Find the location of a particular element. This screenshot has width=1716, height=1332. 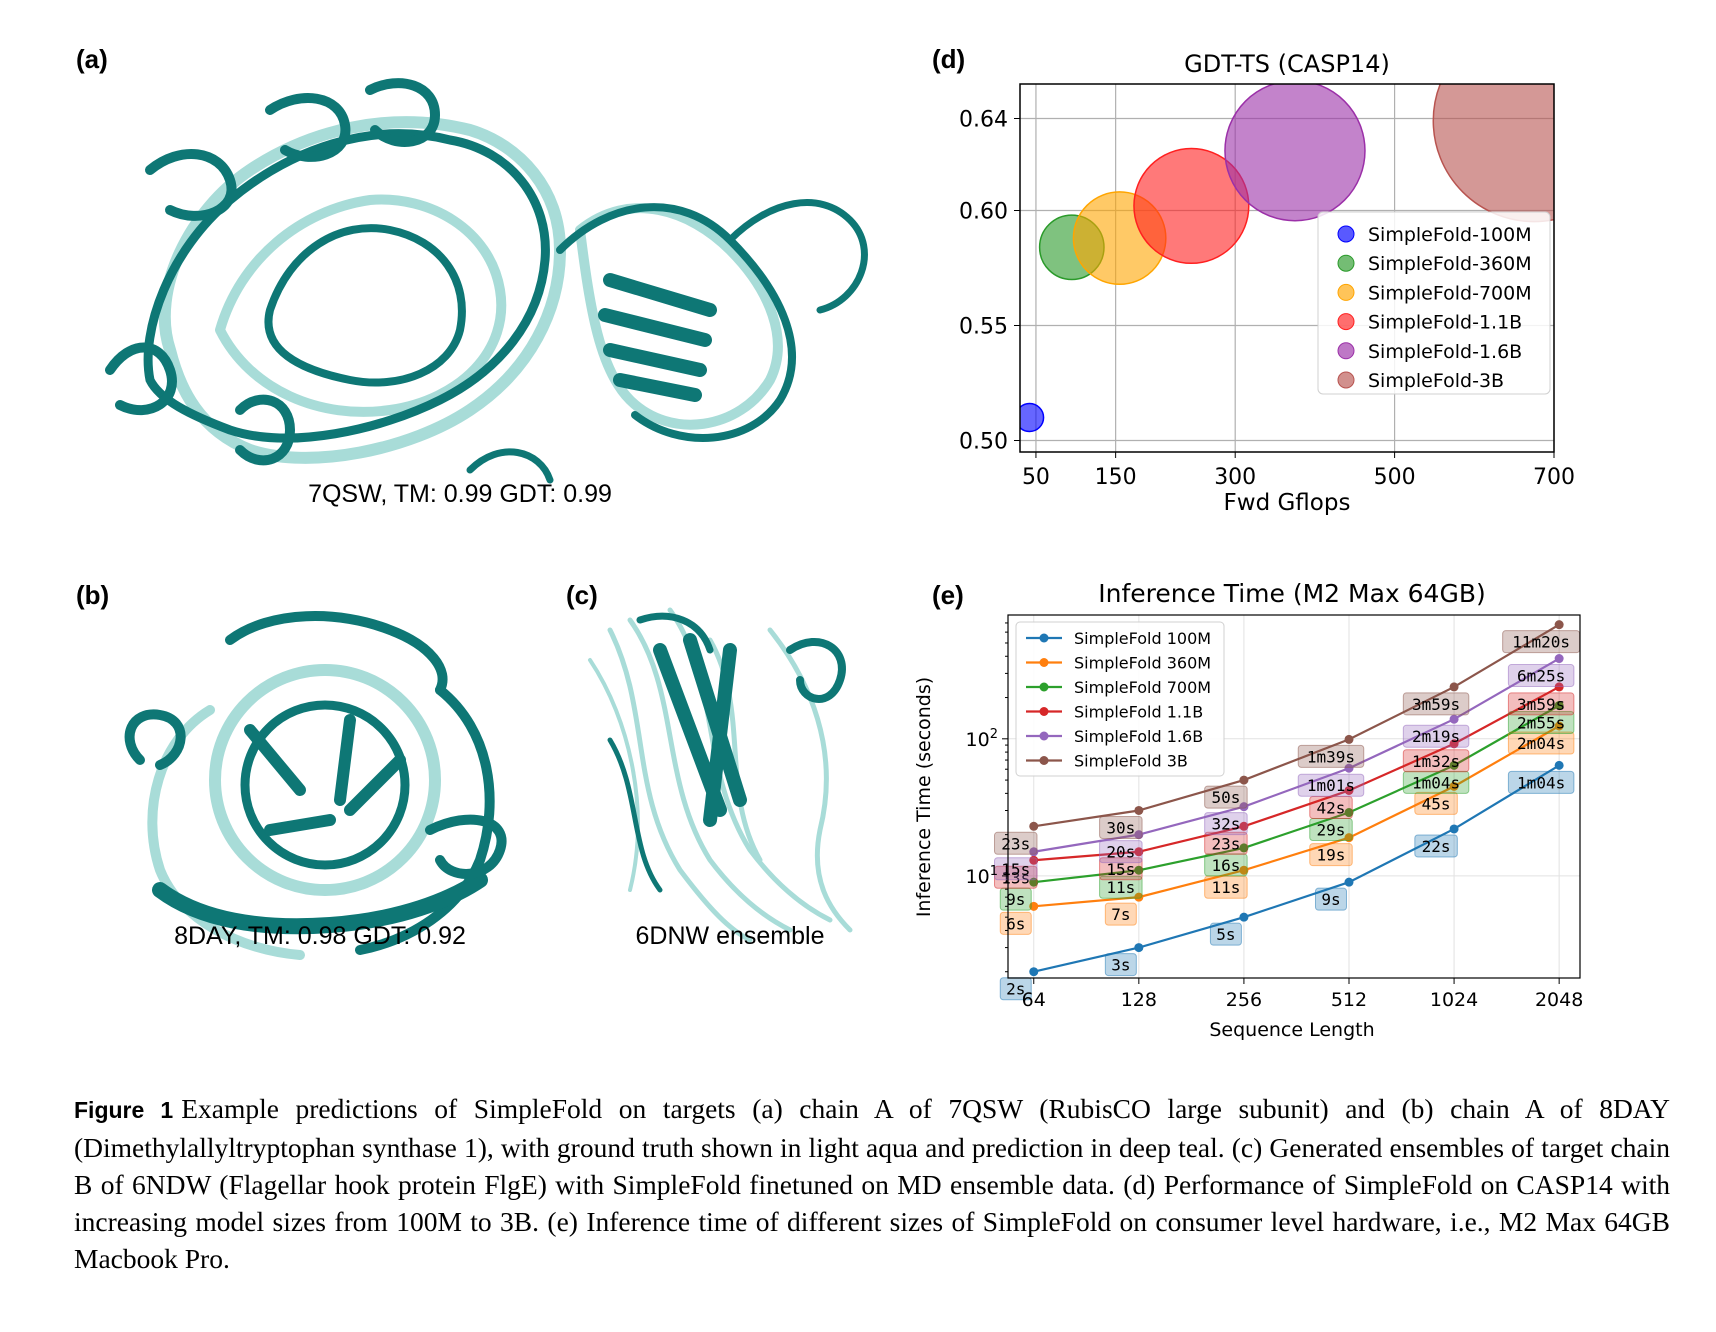

chart-e-xtick-label: 256 is located at coordinates (1244, 1000).